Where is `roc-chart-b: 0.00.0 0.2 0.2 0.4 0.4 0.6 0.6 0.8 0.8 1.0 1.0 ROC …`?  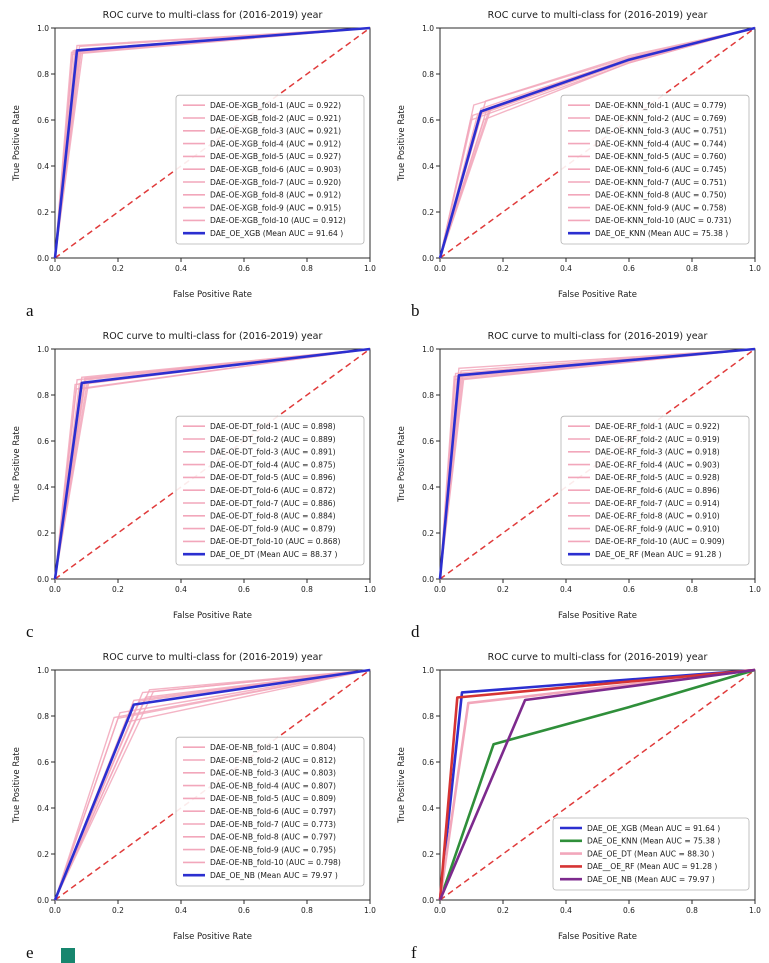
roc-chart-b: 0.00.0 0.2 0.2 0.4 0.4 0.6 0.6 0.8 0.8 1.0 1.0 ROC … is located at coordinates (579, 154).